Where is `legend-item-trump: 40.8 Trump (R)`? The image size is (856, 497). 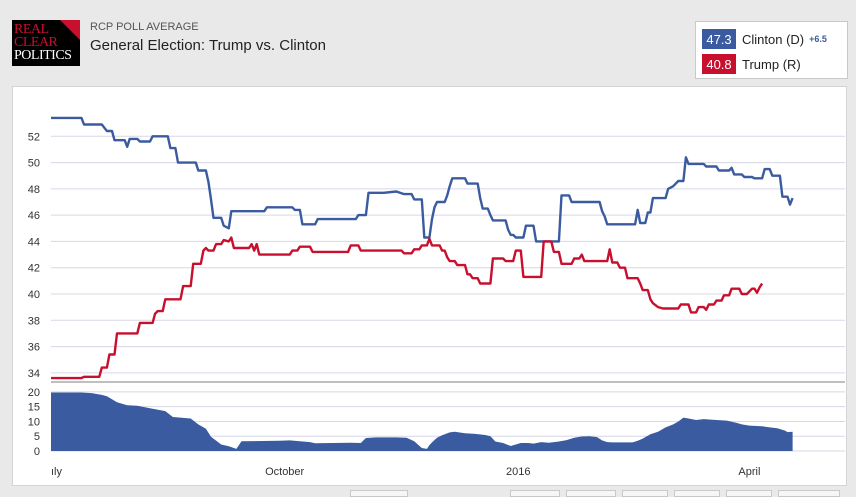 legend-item-trump: 40.8 Trump (R) is located at coordinates (751, 64).